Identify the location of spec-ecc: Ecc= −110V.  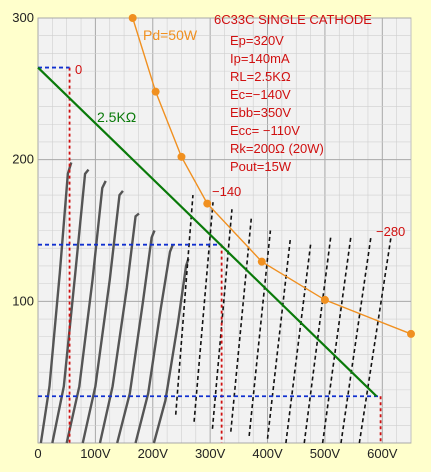
(265, 130).